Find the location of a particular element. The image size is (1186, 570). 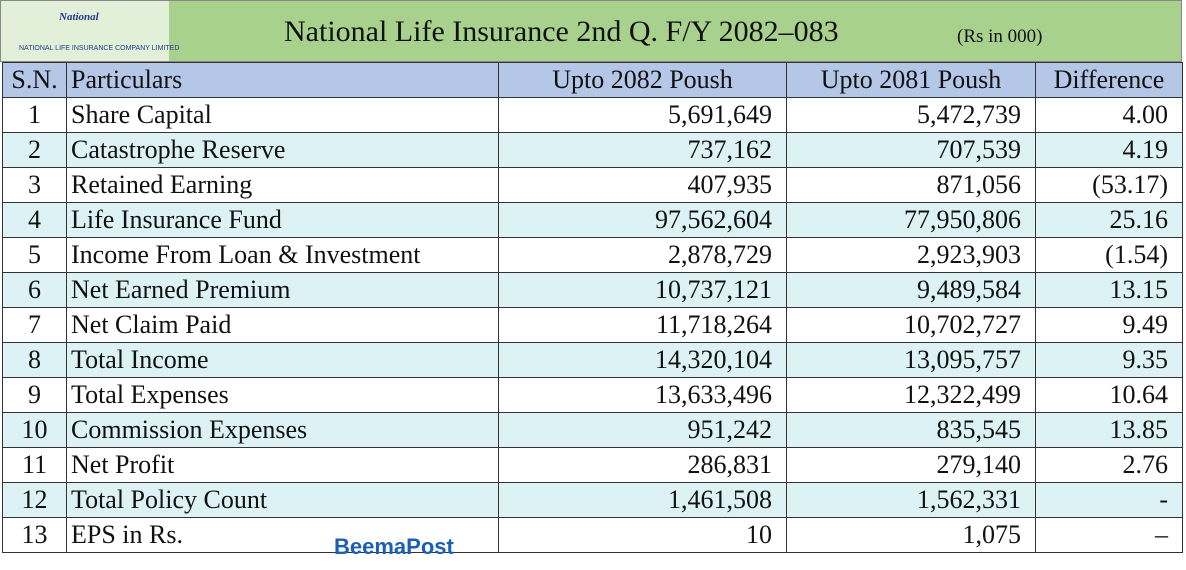

cell: 13.85 is located at coordinates (1109, 430).